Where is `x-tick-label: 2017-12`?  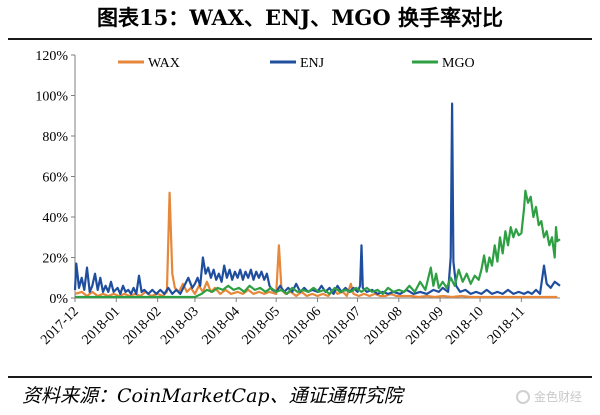 x-tick-label: 2017-12 is located at coordinates (60, 326).